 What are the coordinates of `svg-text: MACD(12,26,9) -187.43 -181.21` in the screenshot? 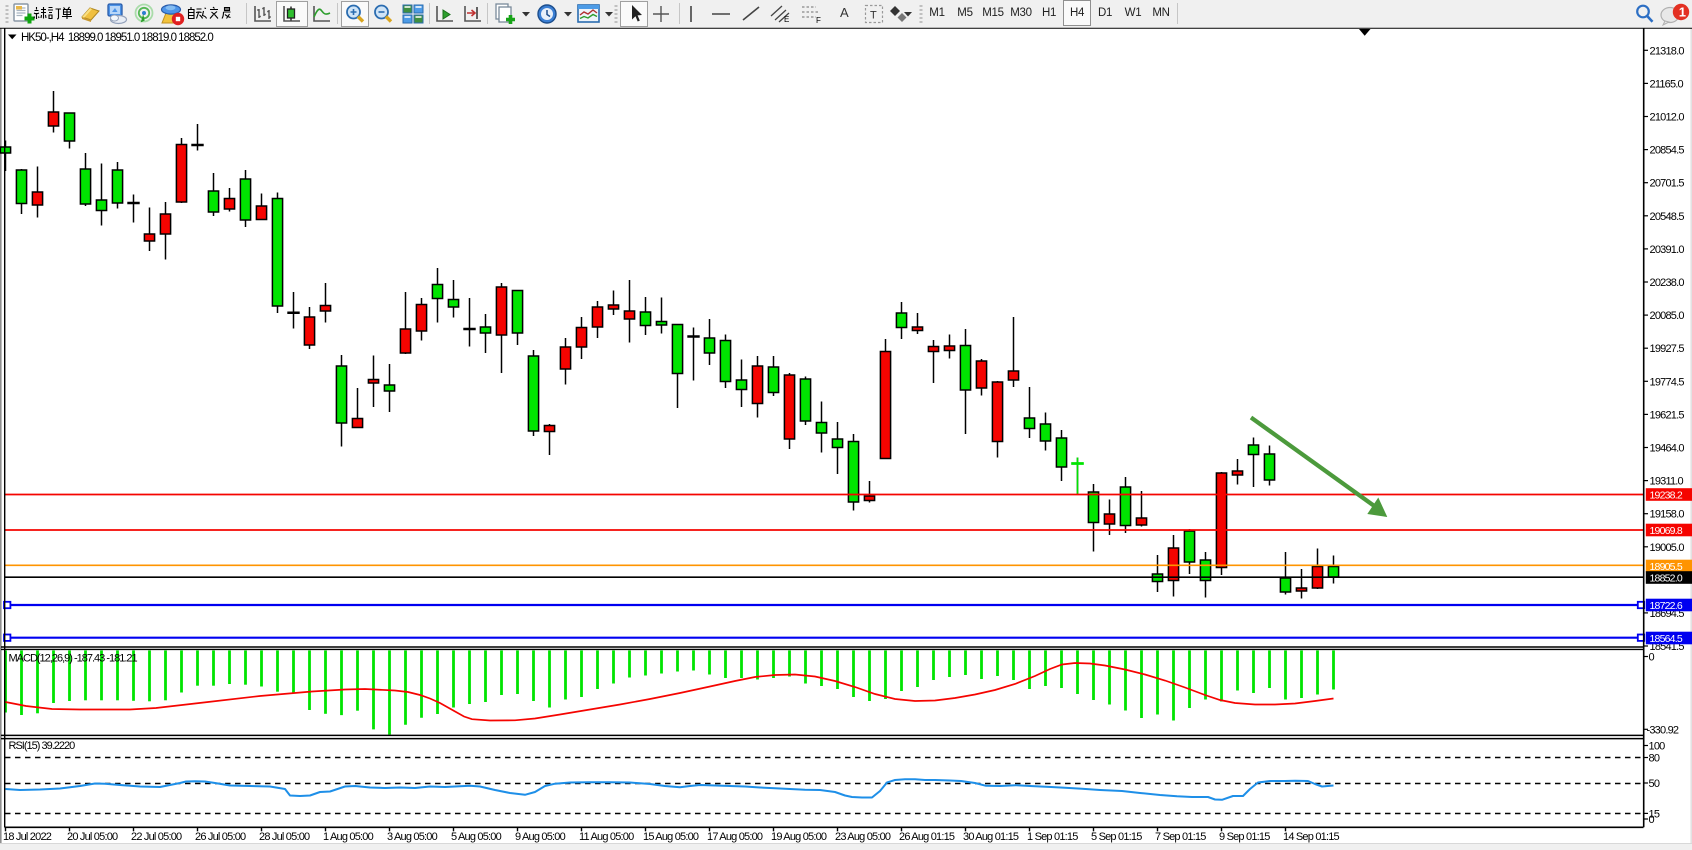 It's located at (73, 659).